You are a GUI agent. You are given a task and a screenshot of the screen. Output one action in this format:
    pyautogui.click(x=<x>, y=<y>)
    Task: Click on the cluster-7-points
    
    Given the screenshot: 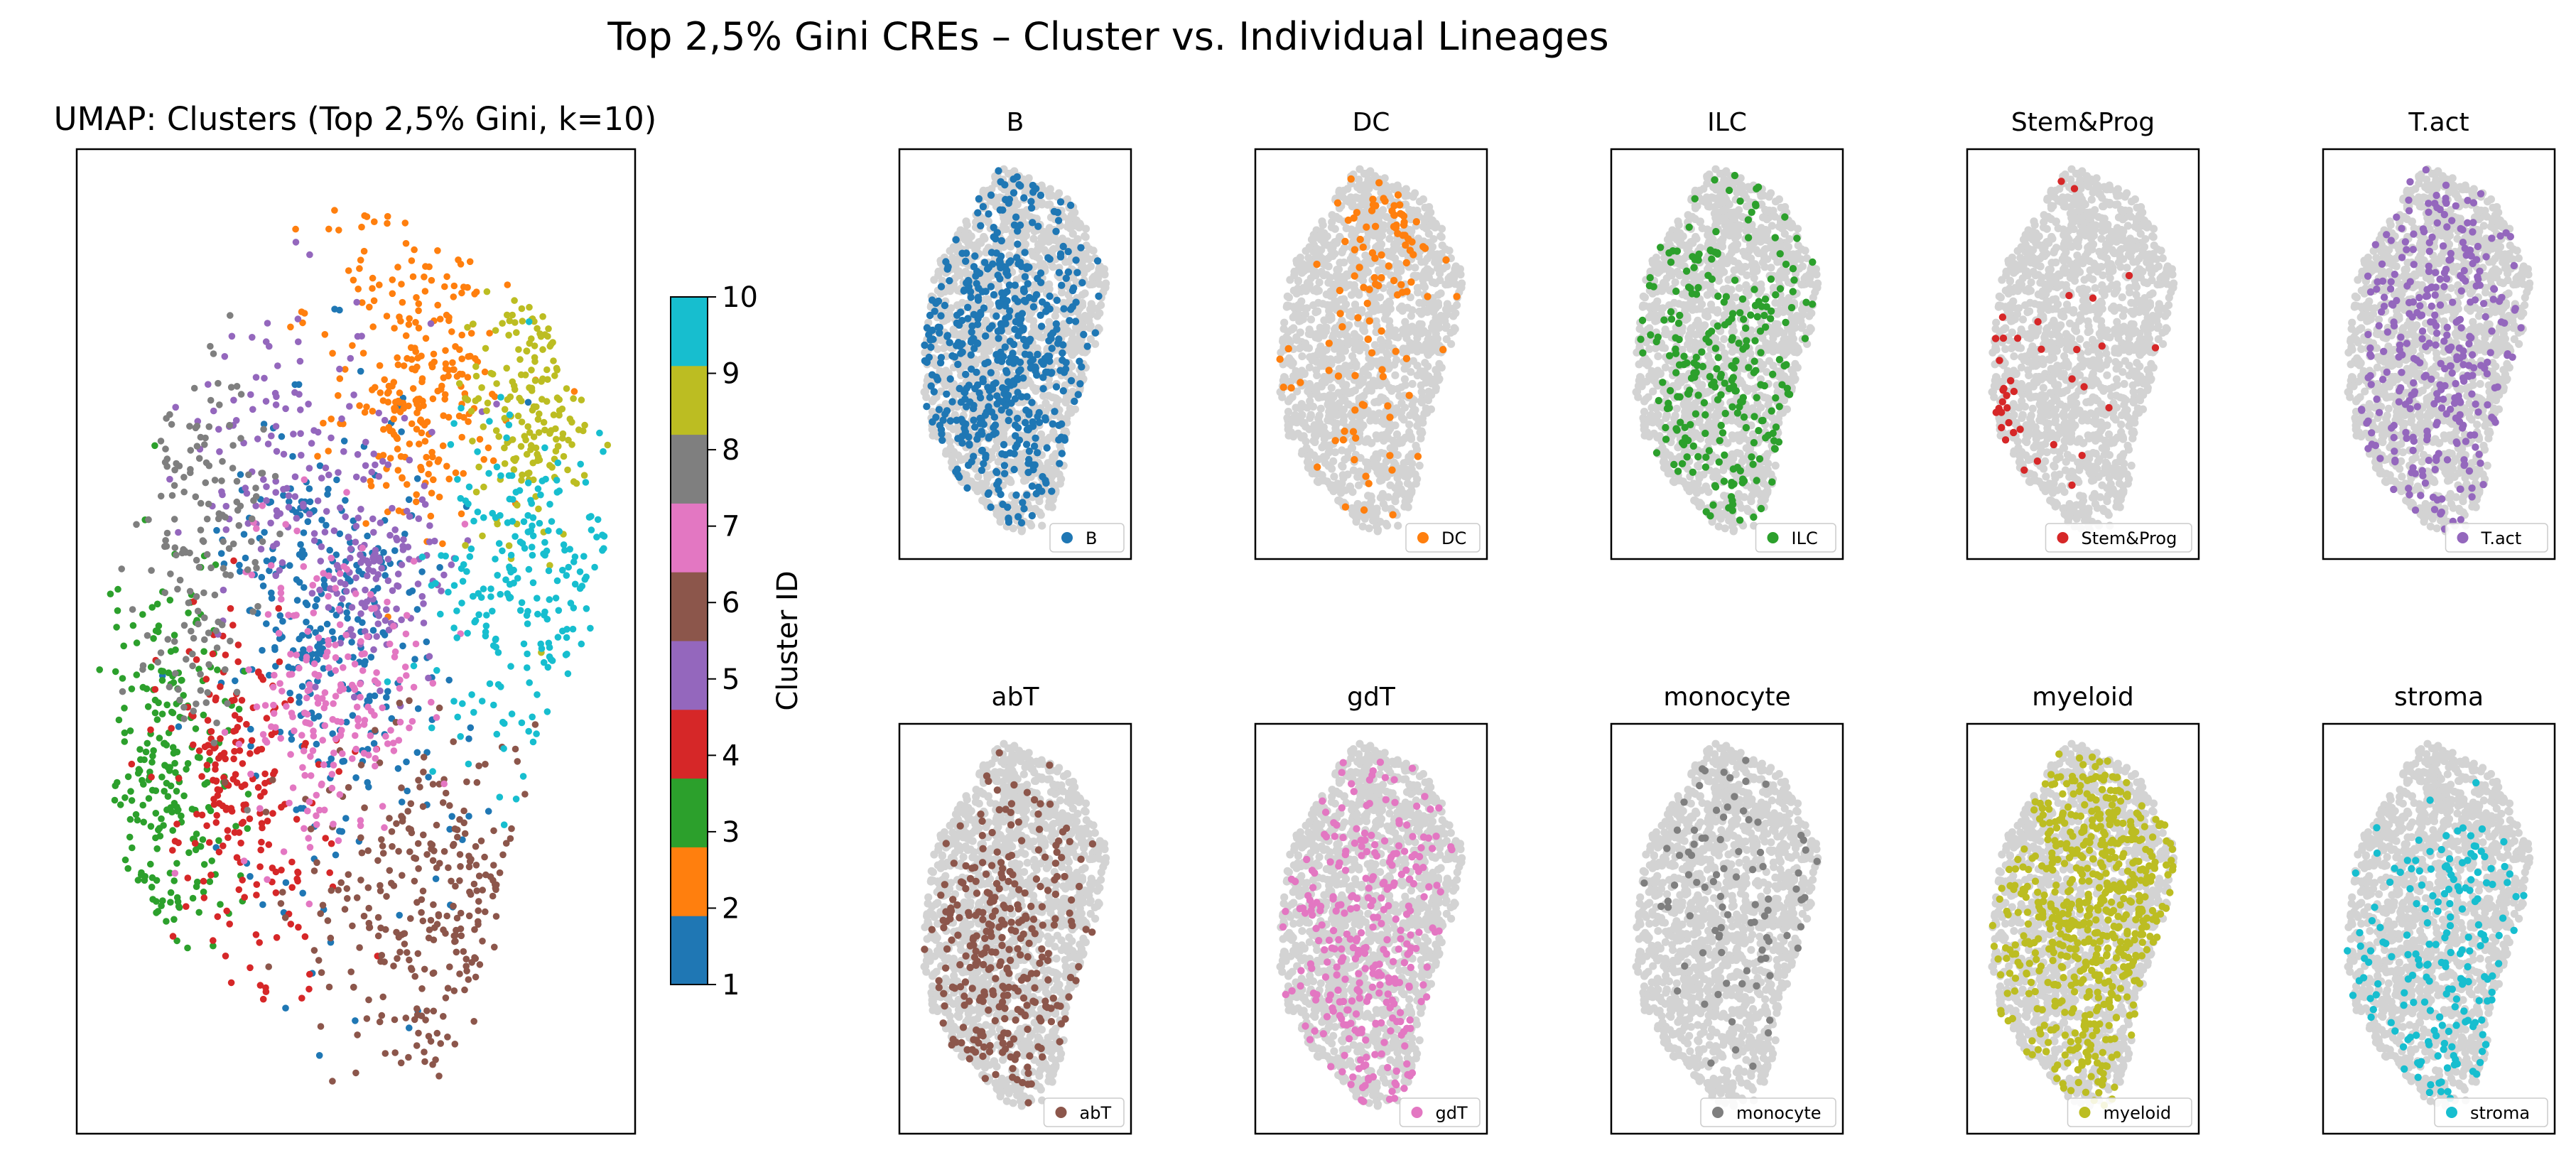 What is the action you would take?
    pyautogui.click(x=320, y=692)
    